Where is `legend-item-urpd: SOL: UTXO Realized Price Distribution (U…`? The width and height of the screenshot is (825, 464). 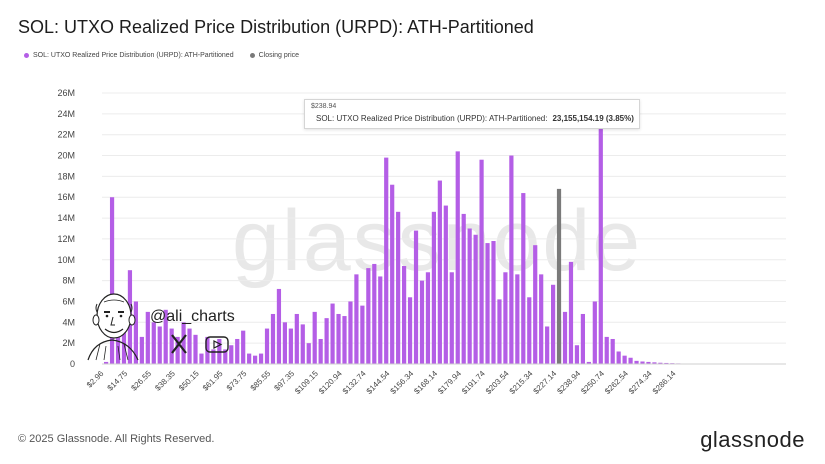 legend-item-urpd: SOL: UTXO Realized Price Distribution (U… is located at coordinates (129, 55).